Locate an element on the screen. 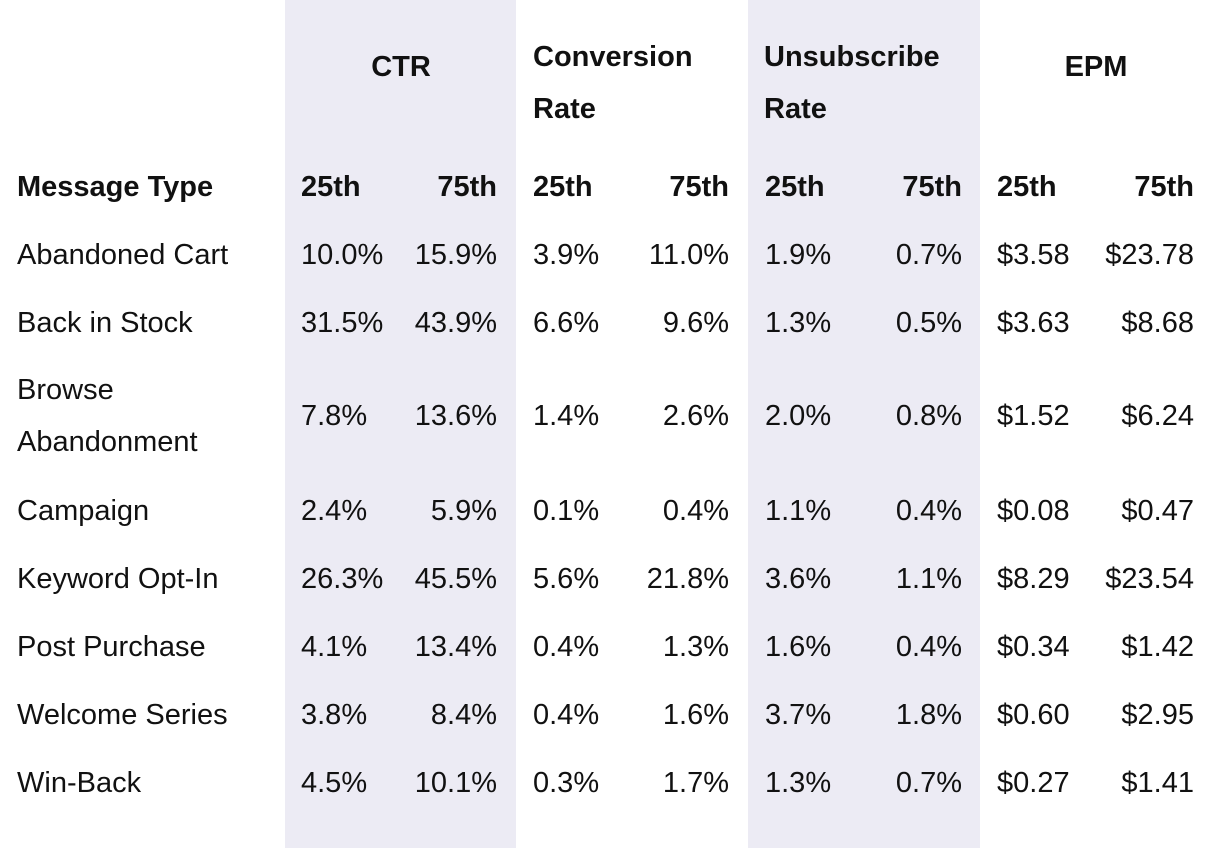 The height and width of the screenshot is (848, 1212). table-cell: 0.5% is located at coordinates (928, 323).